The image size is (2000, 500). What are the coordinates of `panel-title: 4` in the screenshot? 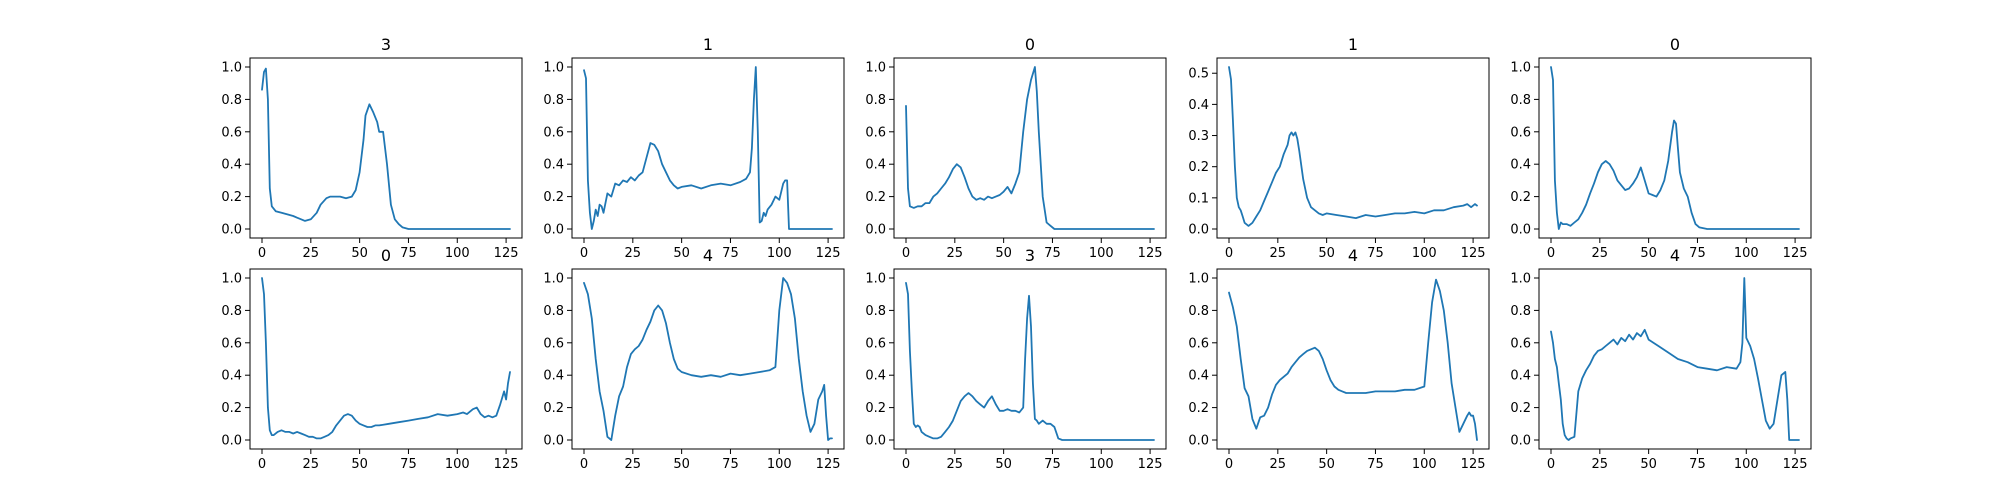 It's located at (1675, 255).